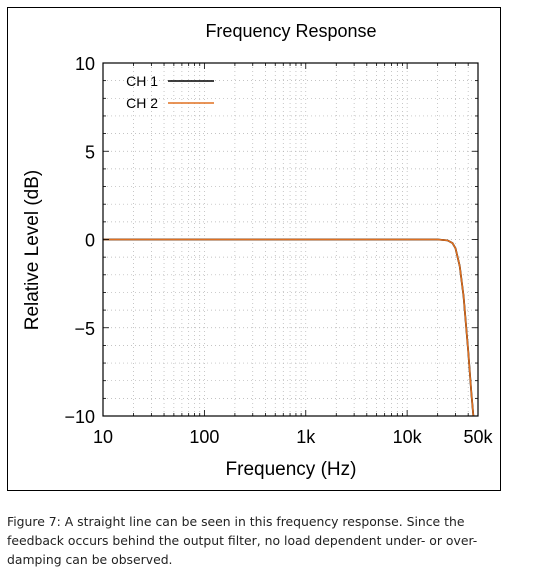  What do you see at coordinates (291, 469) in the screenshot?
I see `x-axis-label: Frequency (Hz)` at bounding box center [291, 469].